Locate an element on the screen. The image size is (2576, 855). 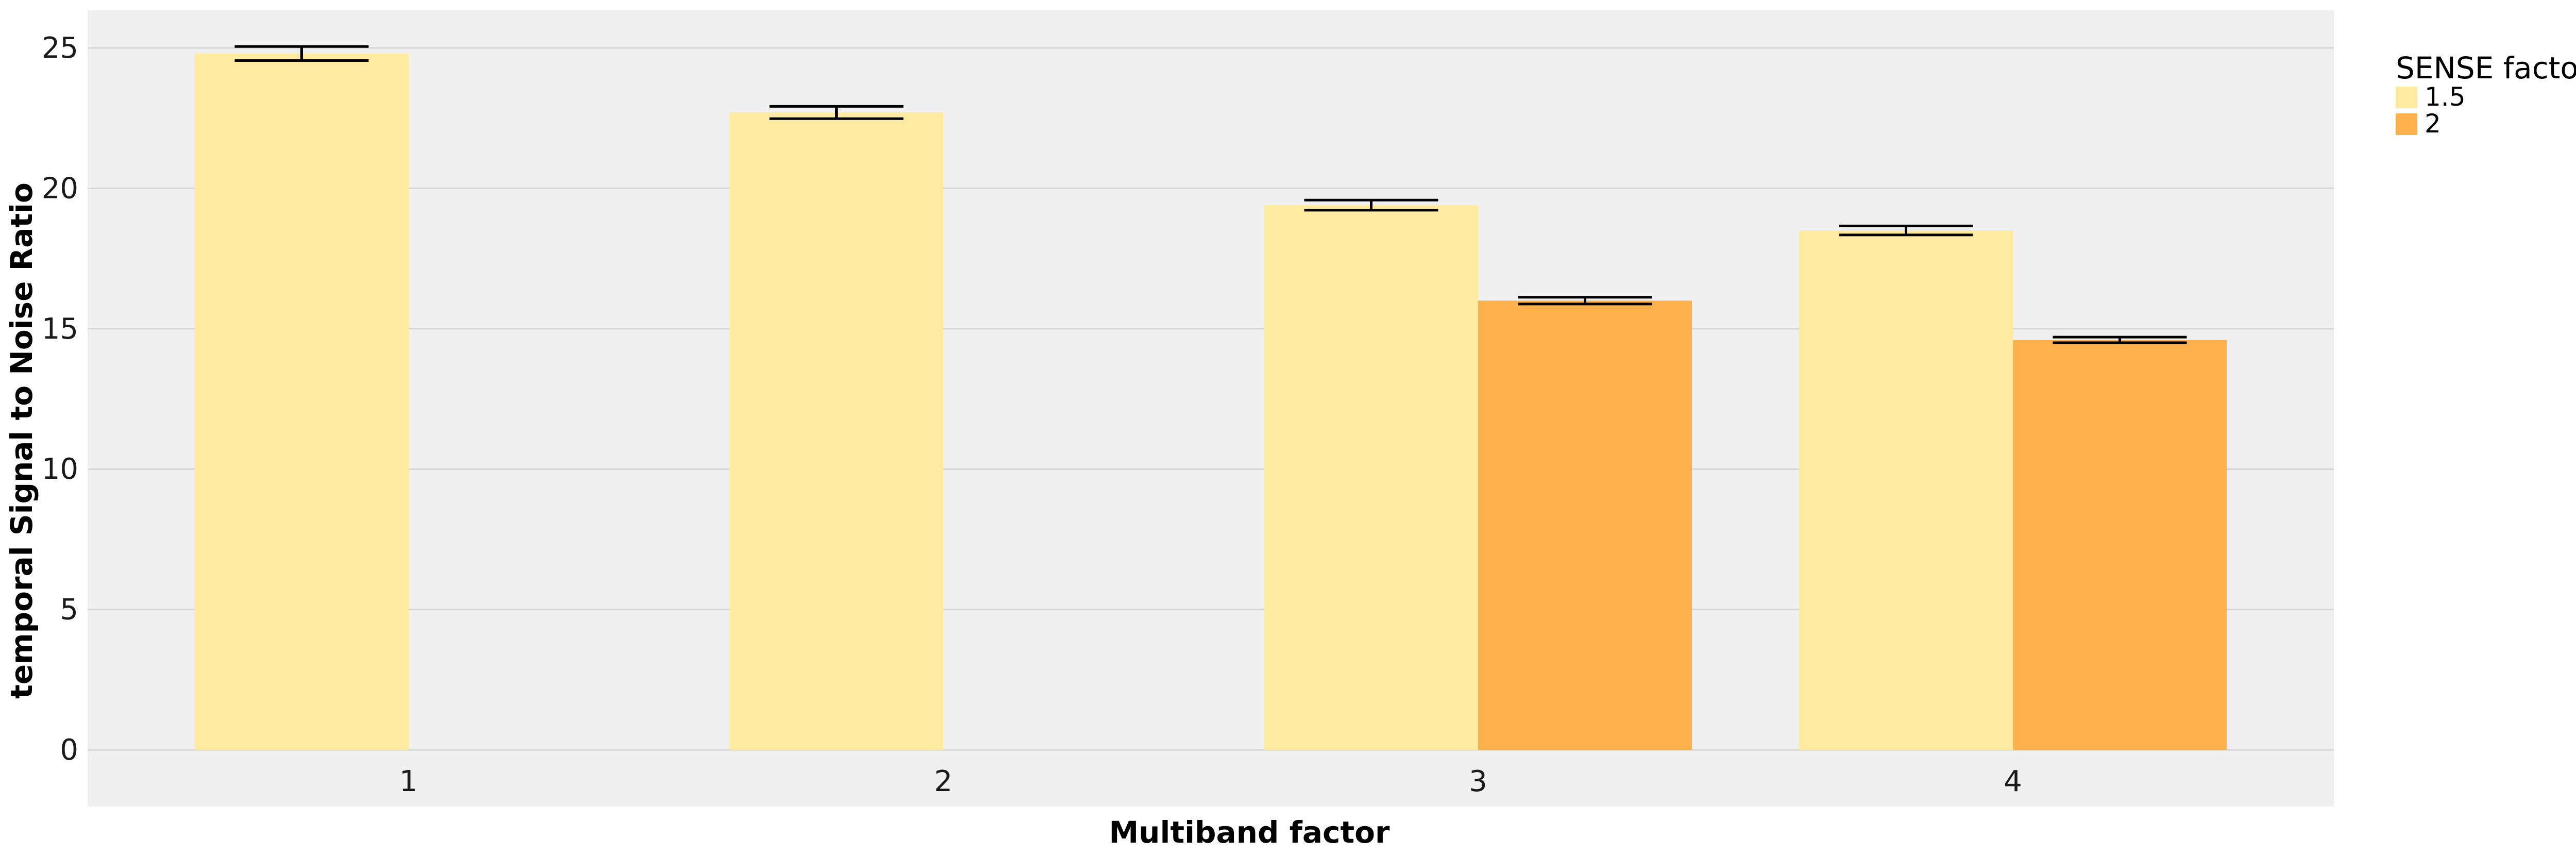
y-tick-label-15: 15 is located at coordinates (60, 329).